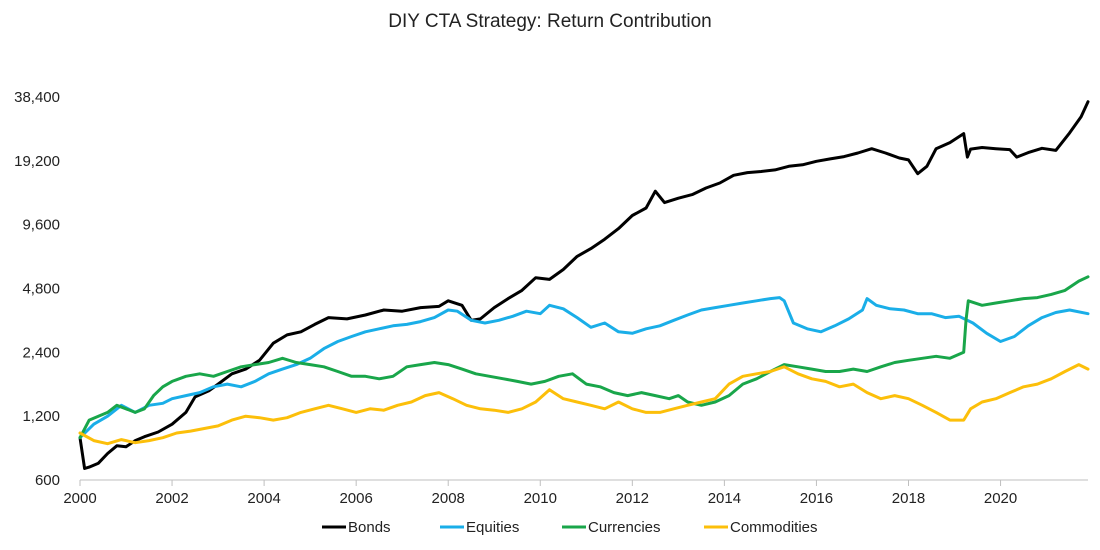 This screenshot has width=1100, height=550. Describe the element at coordinates (540, 498) in the screenshot. I see `x-tick-label: 2010` at that location.